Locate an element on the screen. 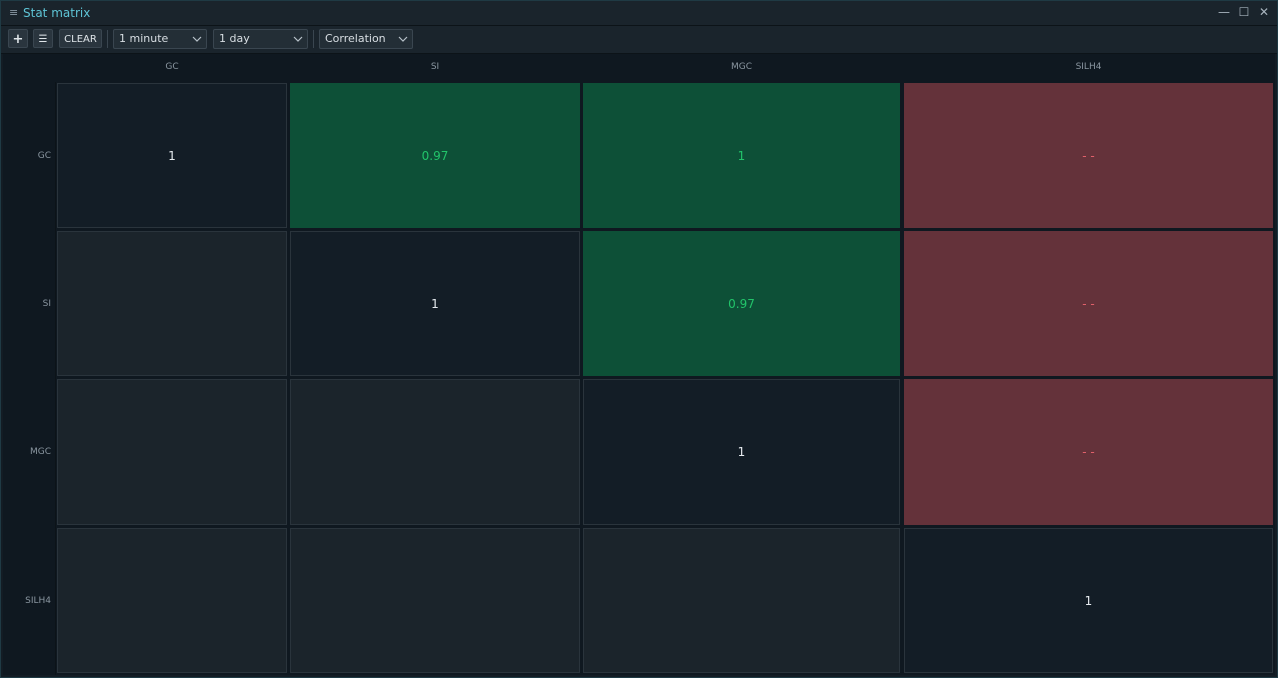 Image resolution: width=1278 pixels, height=678 pixels. window-controls: — ☐ ✕ is located at coordinates (1244, 12).